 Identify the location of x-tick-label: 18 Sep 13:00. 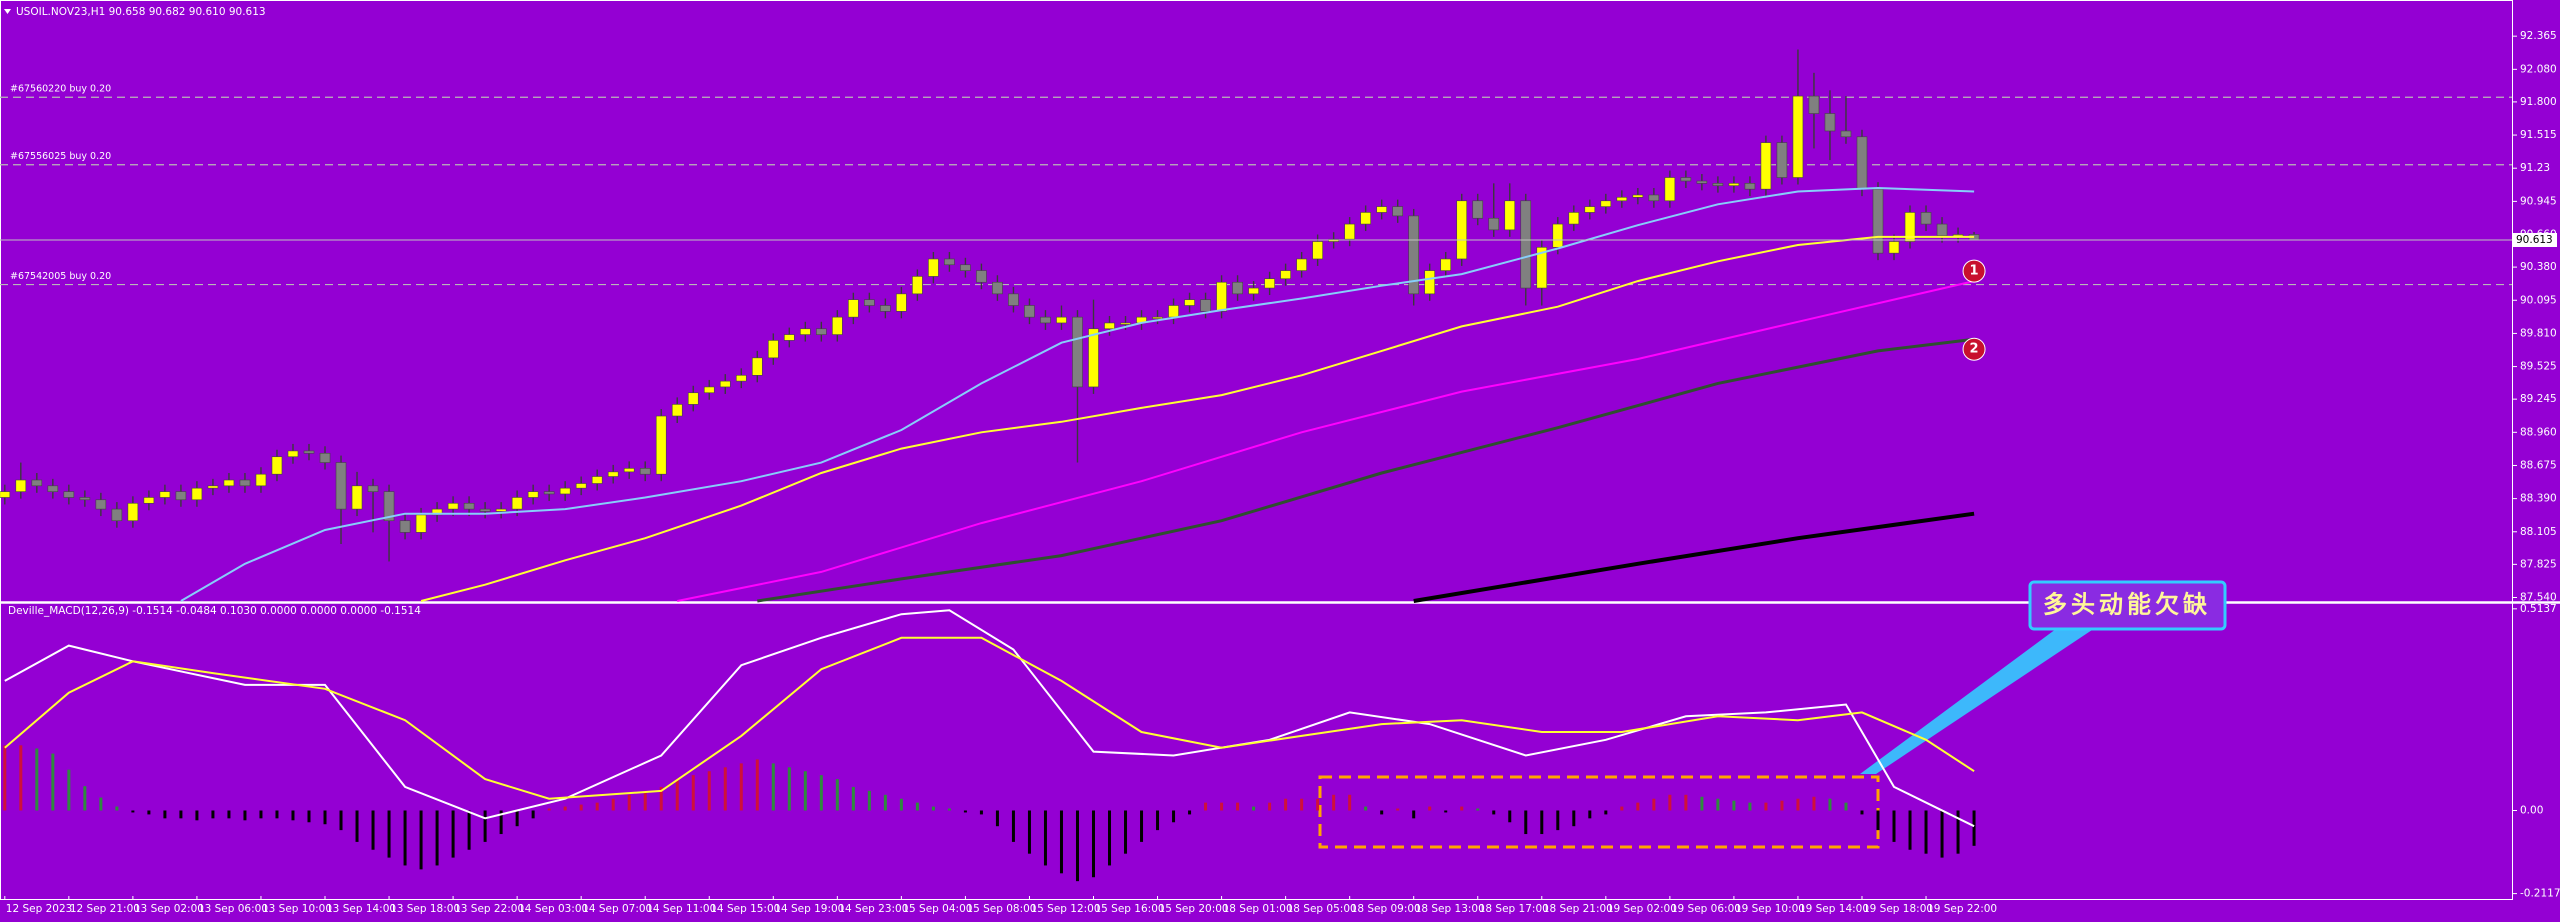
(1450, 909).